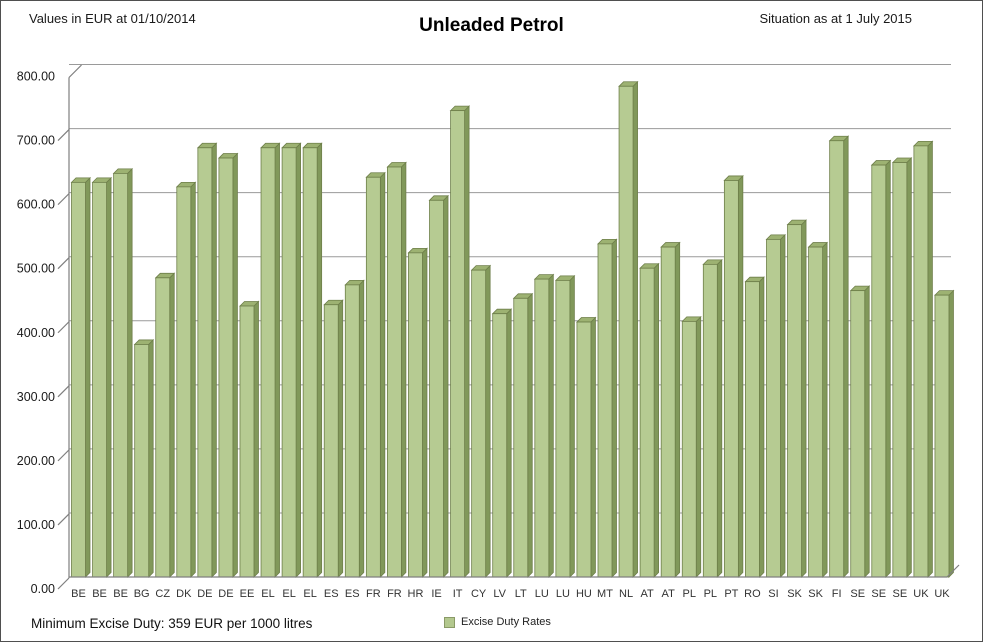 The width and height of the screenshot is (983, 642). What do you see at coordinates (36, 525) in the screenshot?
I see `y-axis-label: 100.00` at bounding box center [36, 525].